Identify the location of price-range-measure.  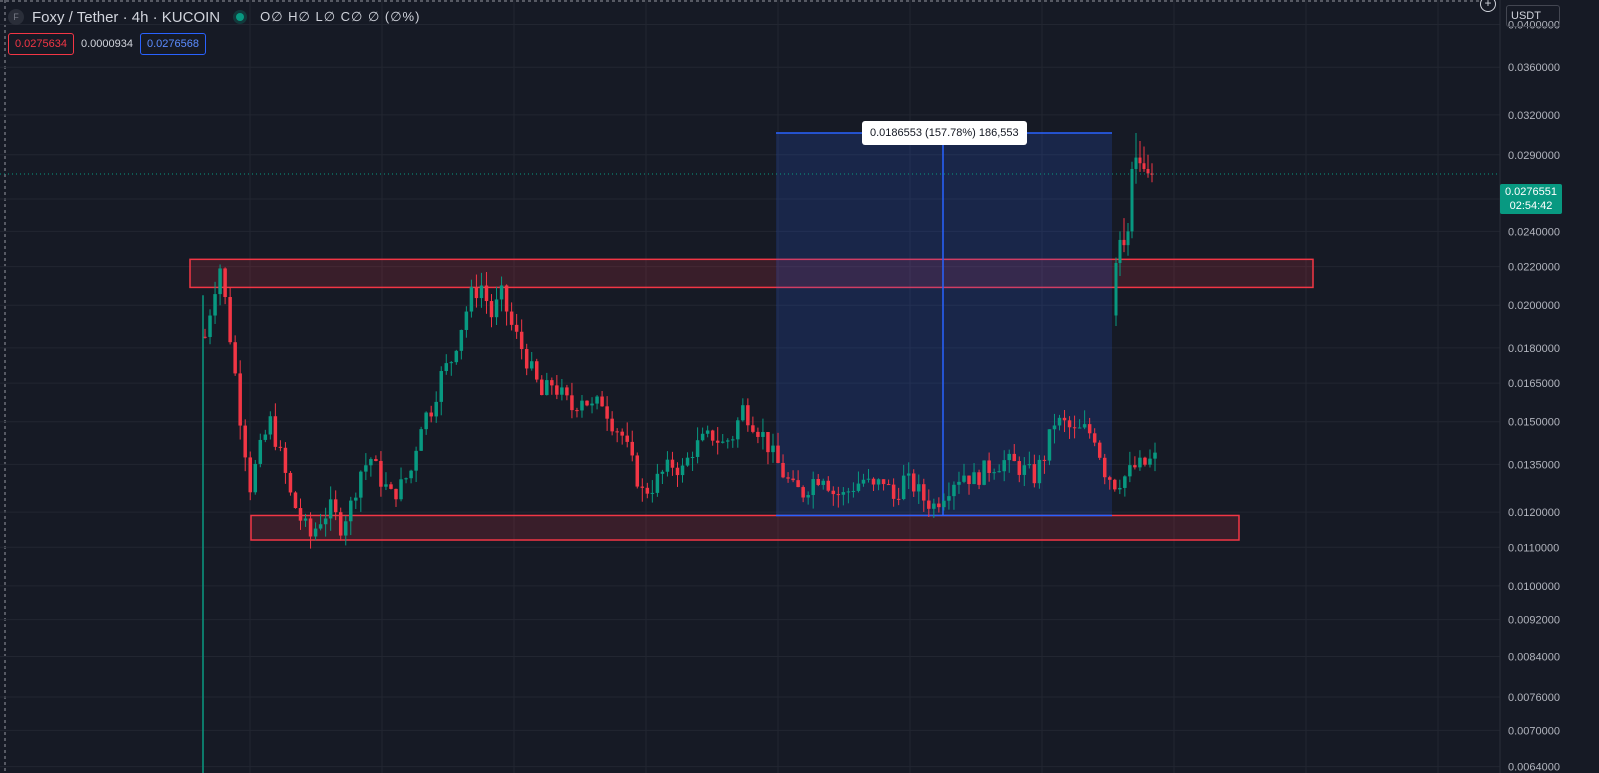
(944, 324).